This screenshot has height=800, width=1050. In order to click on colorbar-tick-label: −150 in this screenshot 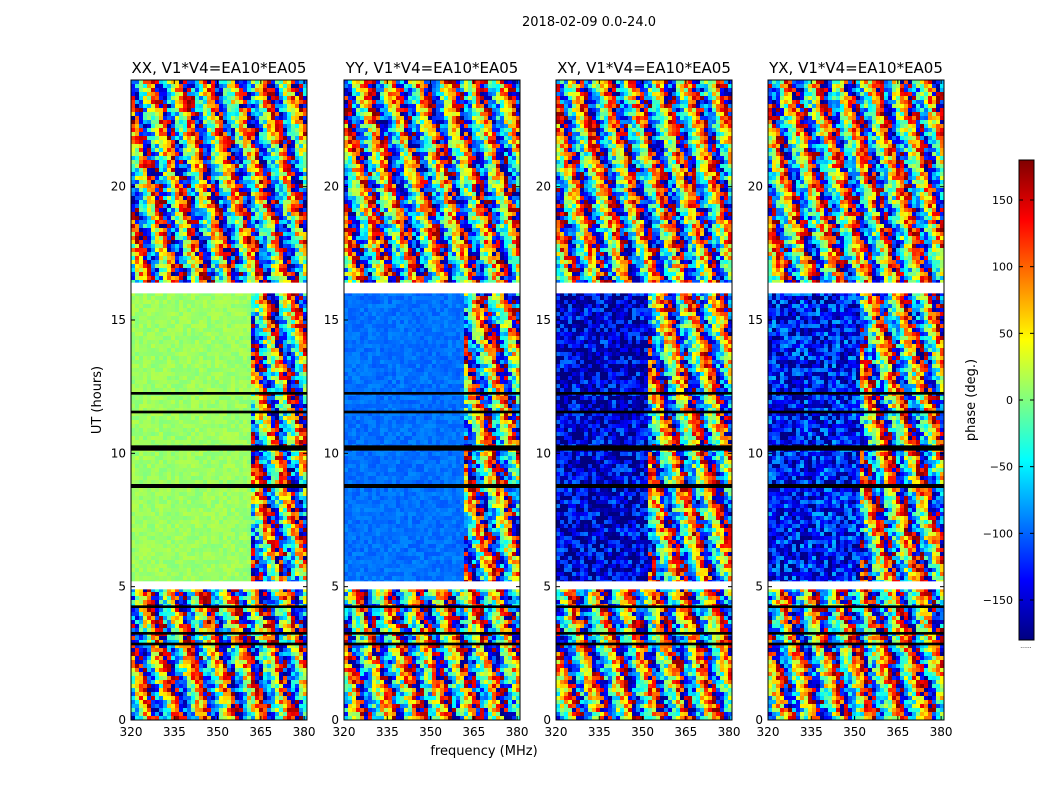, I will do `click(998, 600)`.